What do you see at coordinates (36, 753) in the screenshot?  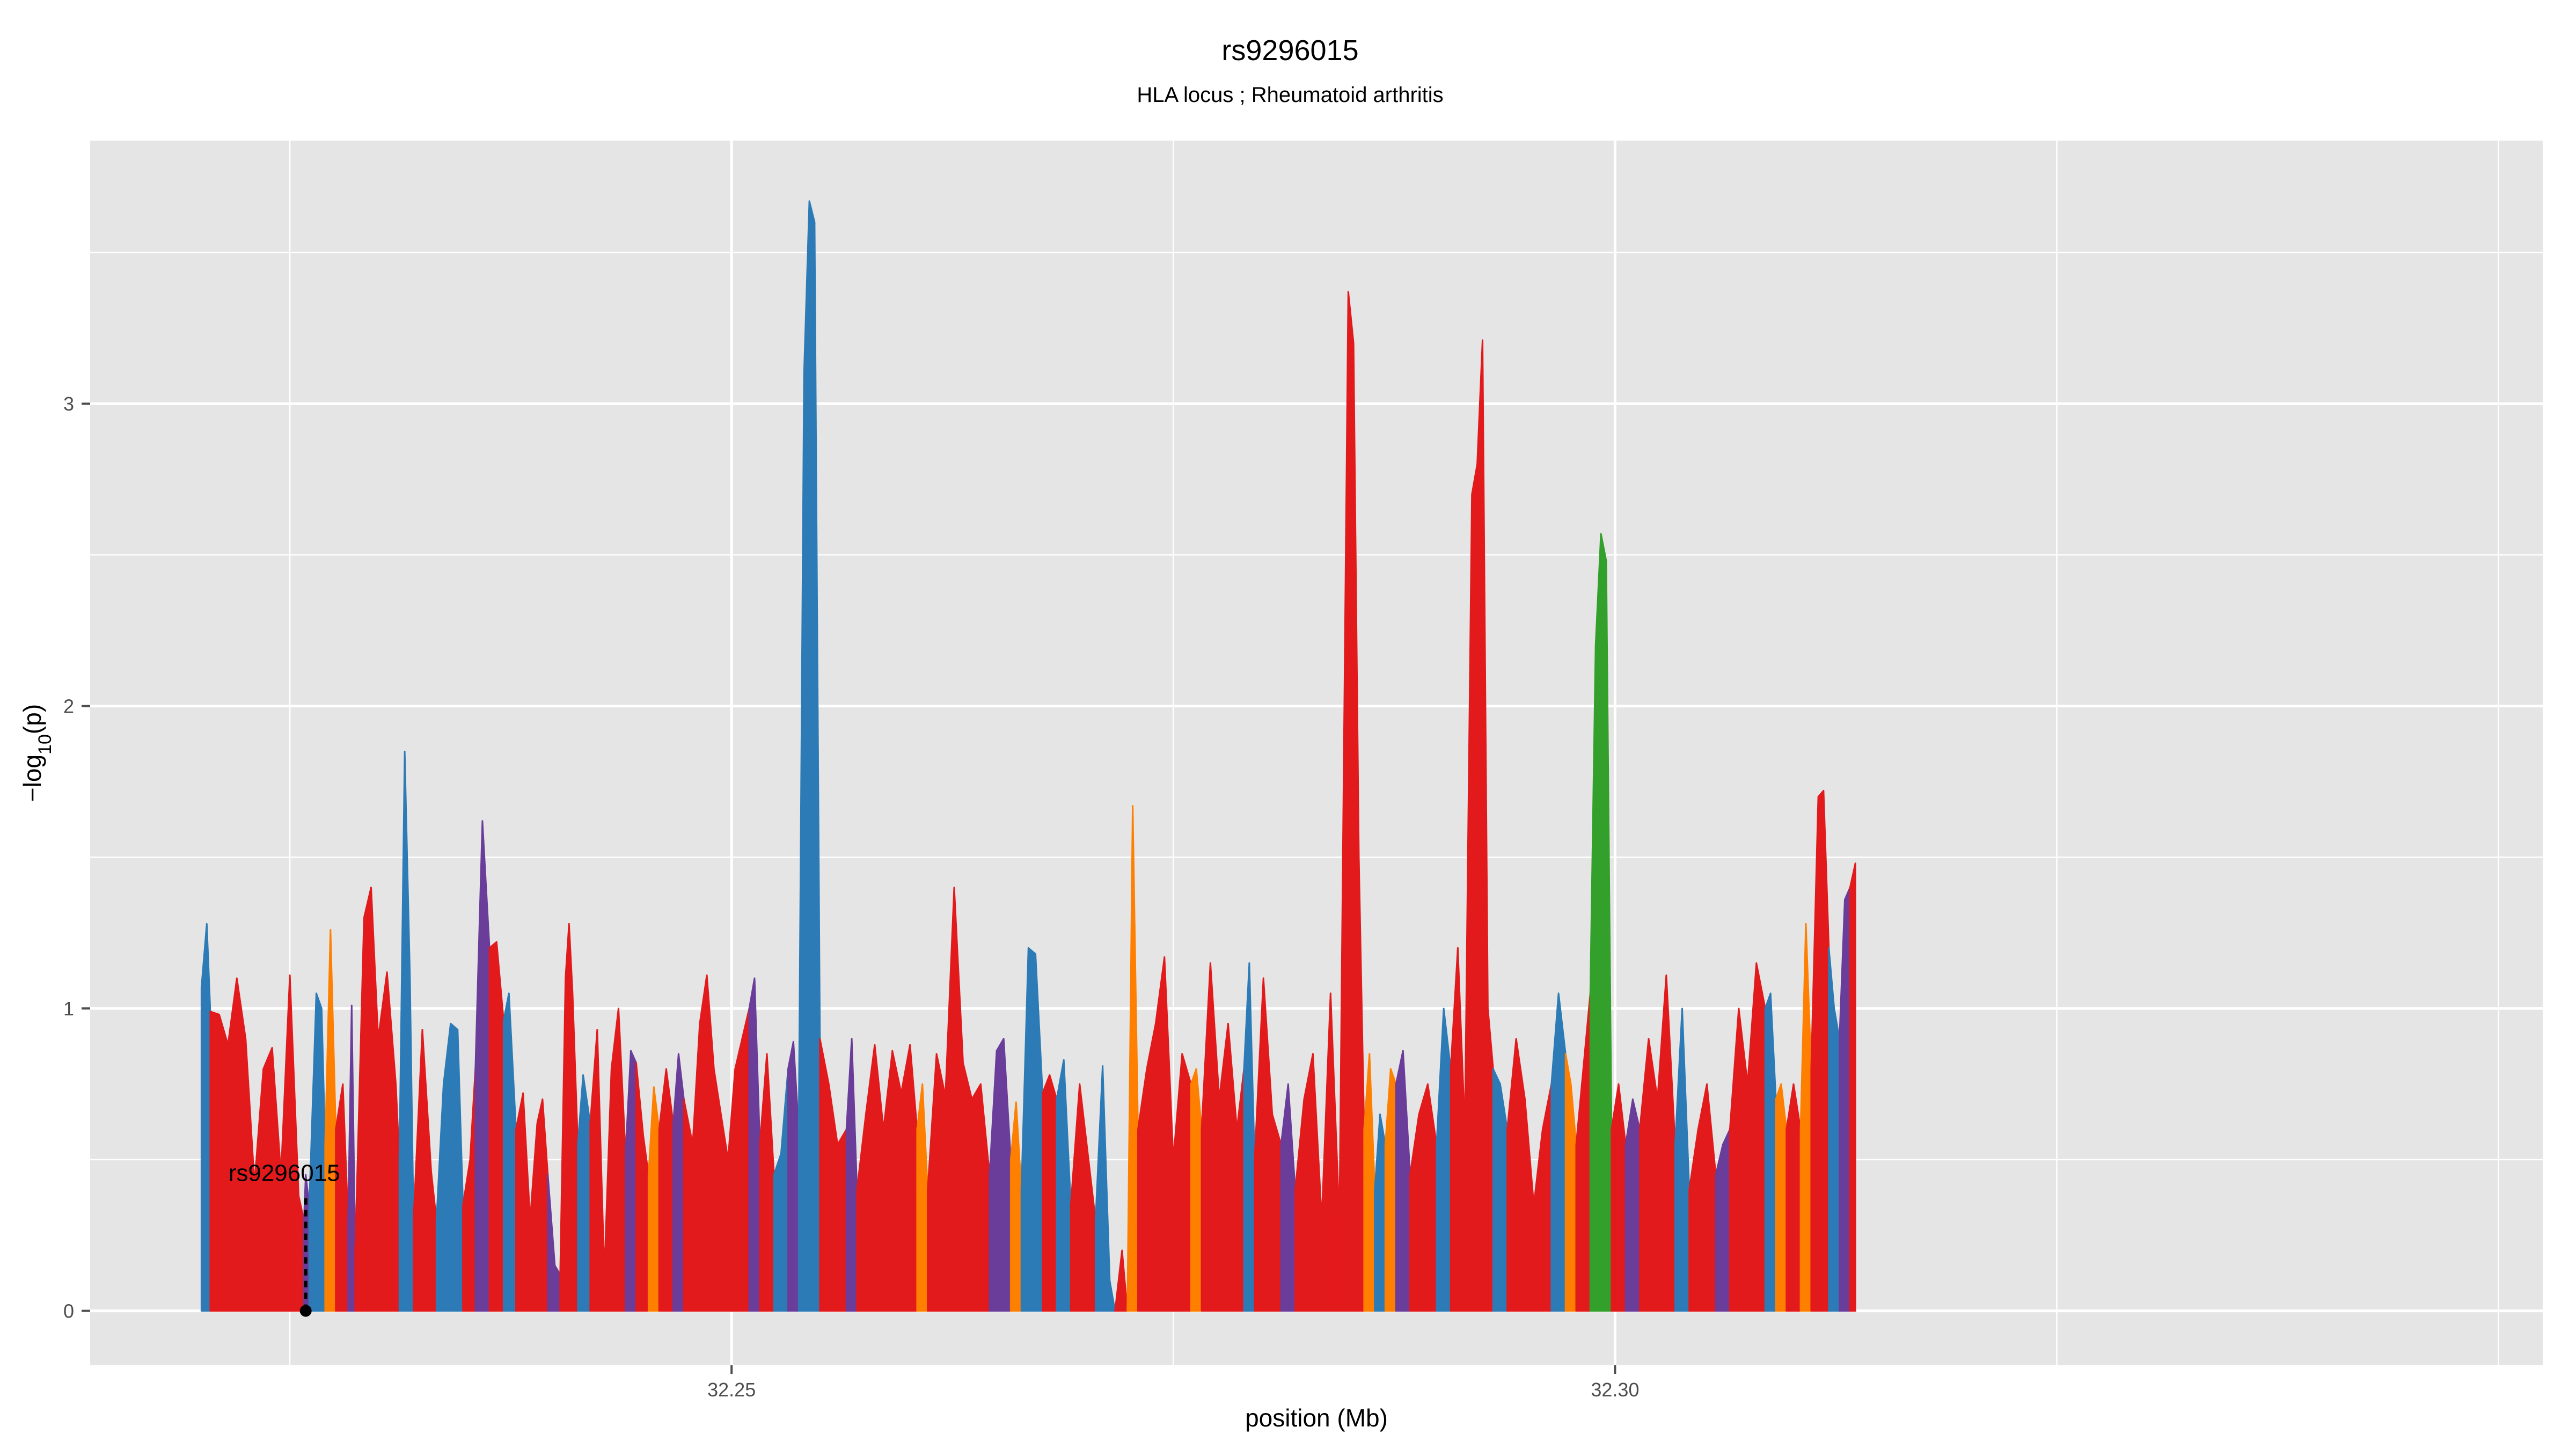 I see `y-axis-label: −log10(p)` at bounding box center [36, 753].